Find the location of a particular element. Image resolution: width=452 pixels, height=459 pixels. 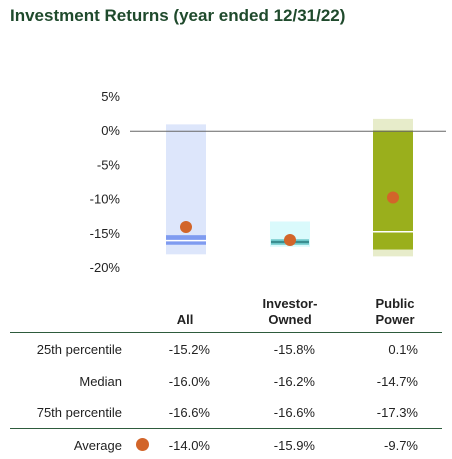

y-tick-label: 0% is located at coordinates (110, 130).